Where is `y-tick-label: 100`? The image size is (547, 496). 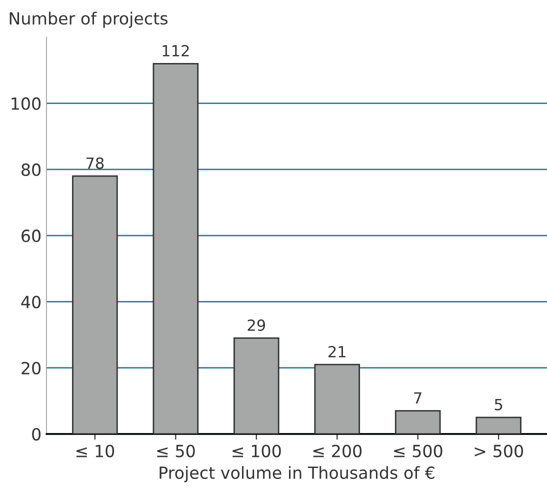
y-tick-label: 100 is located at coordinates (26, 103).